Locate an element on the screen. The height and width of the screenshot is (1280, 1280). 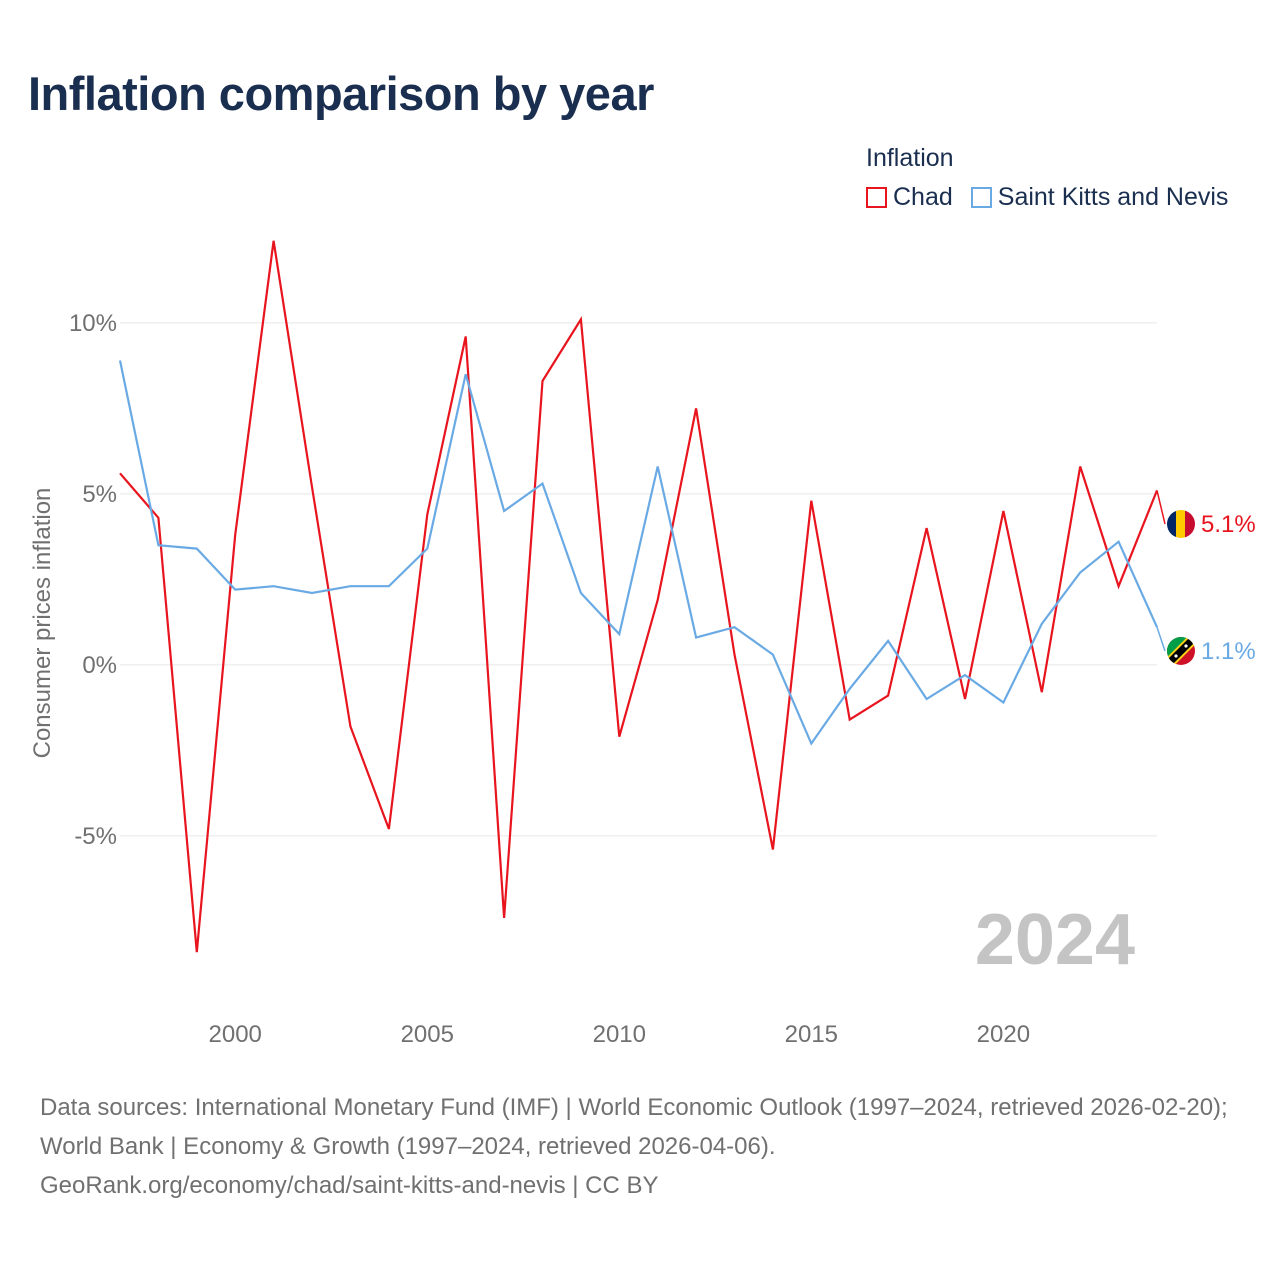
year-watermark: 2024 is located at coordinates (1055, 940).